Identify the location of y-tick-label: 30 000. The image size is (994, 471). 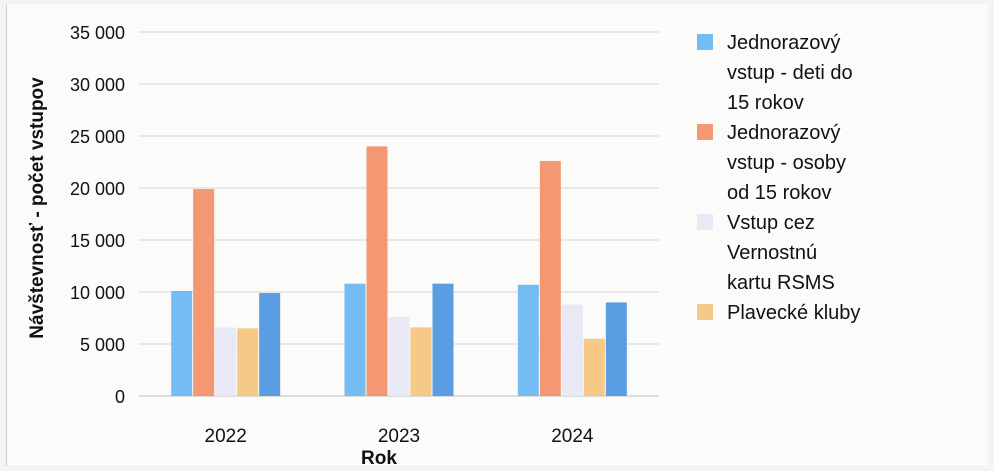
(97, 85).